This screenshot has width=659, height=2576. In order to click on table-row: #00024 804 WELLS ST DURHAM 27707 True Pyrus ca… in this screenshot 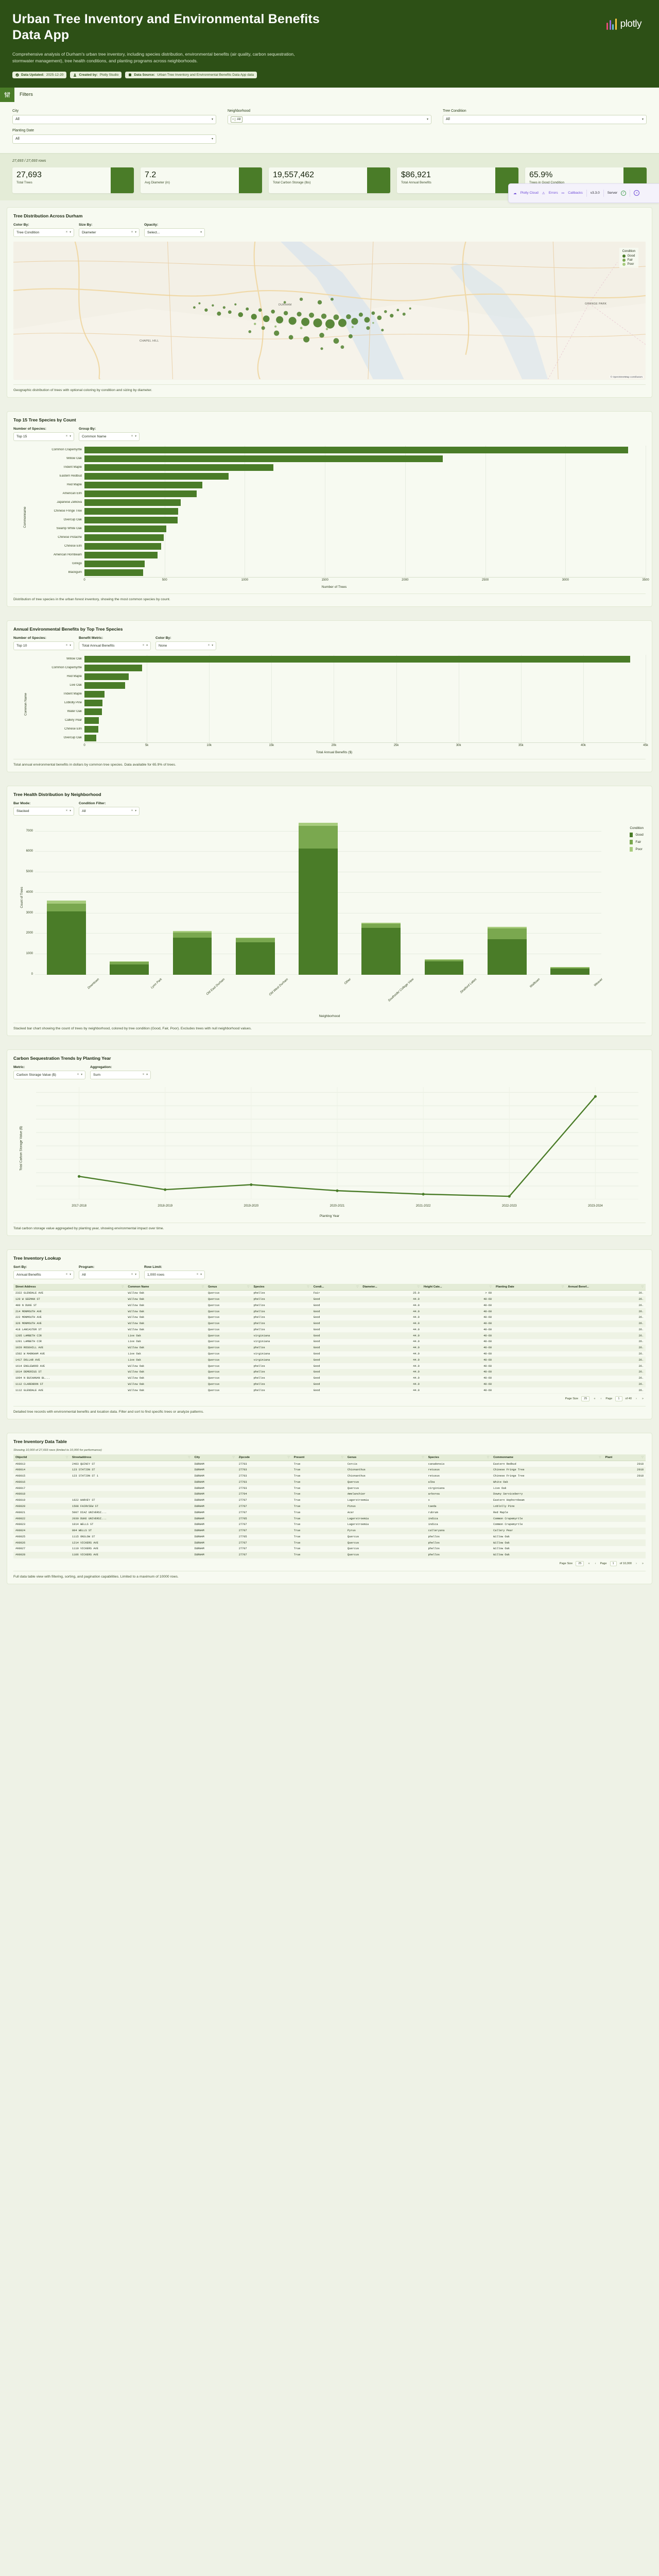, I will do `click(329, 1531)`.